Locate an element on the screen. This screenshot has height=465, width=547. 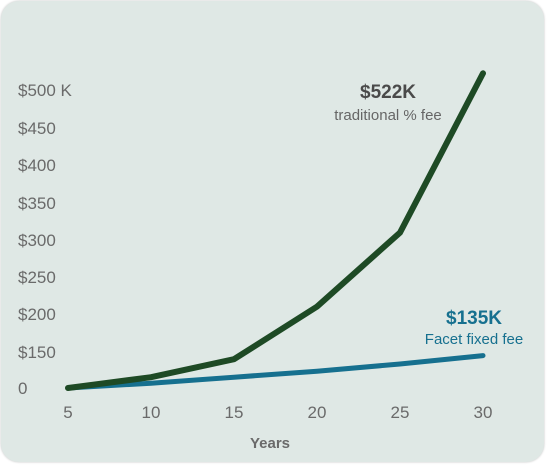
x-tick-label: 15 is located at coordinates (234, 412).